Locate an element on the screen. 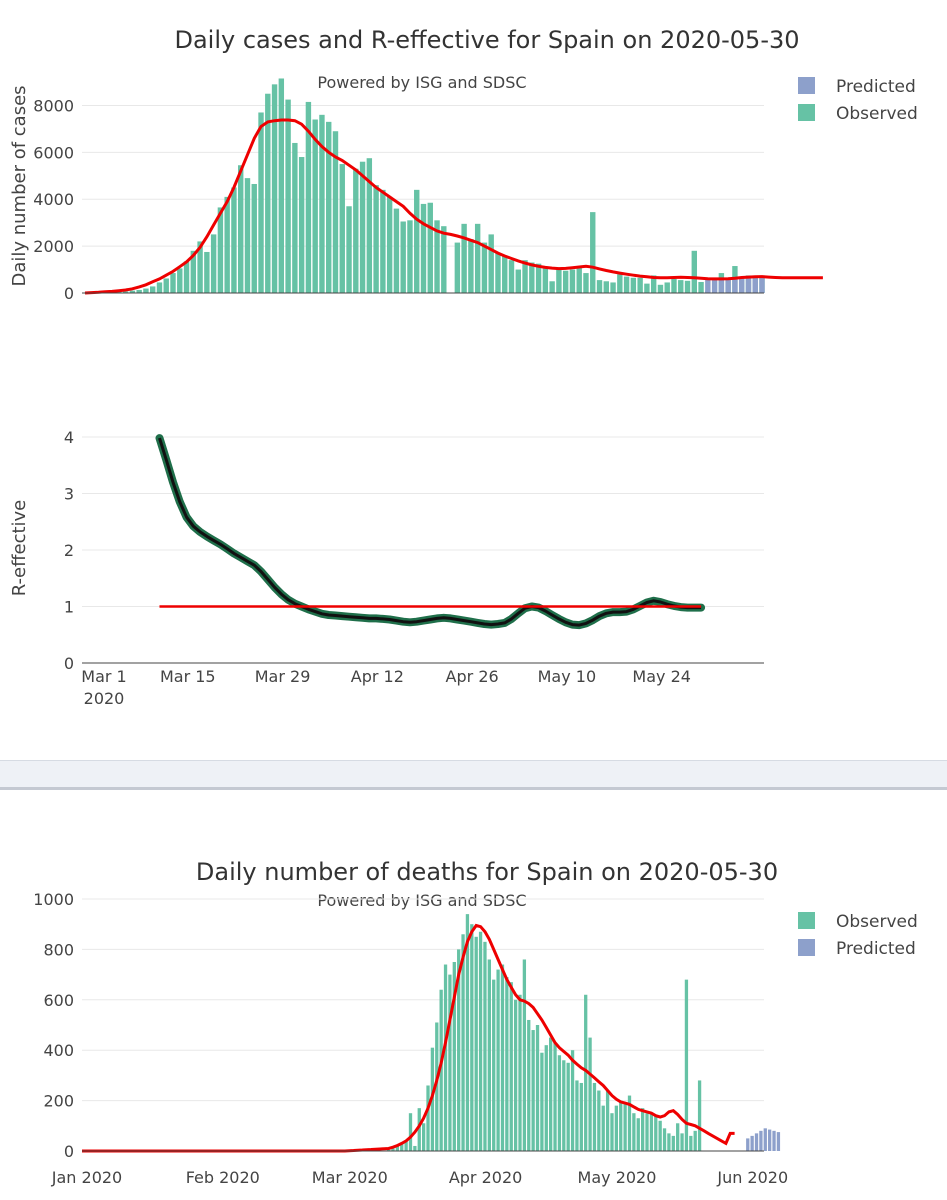 Image resolution: width=947 pixels, height=1200 pixels. deaths-smoothed-line is located at coordinates (408, 1038).